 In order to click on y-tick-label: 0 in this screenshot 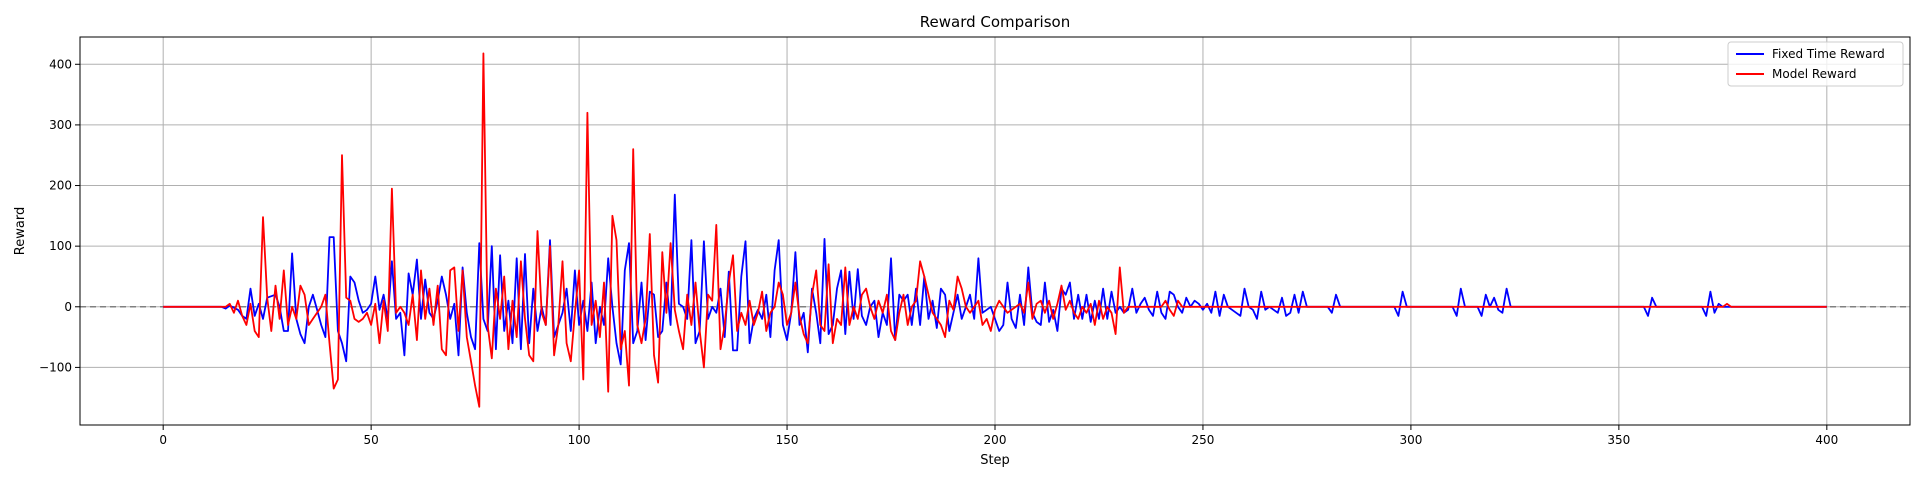, I will do `click(68, 307)`.